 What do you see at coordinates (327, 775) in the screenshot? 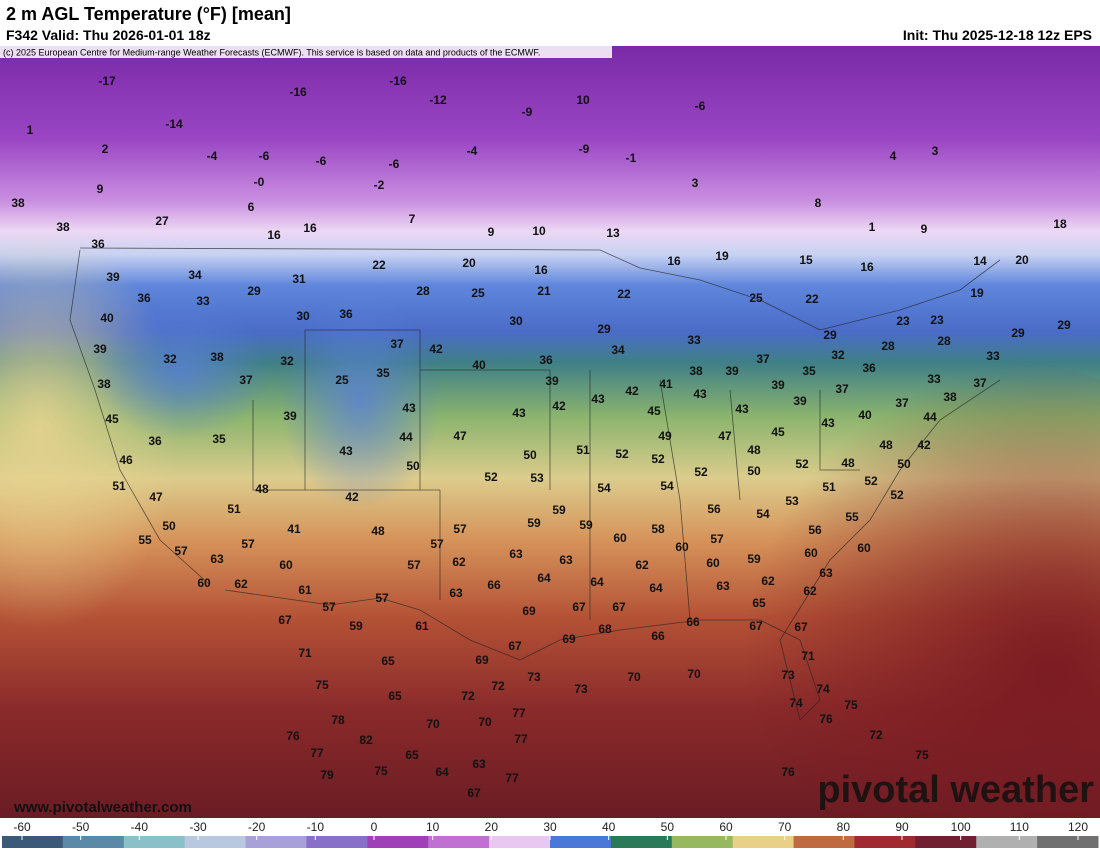
I see `temperature-label: 79` at bounding box center [327, 775].